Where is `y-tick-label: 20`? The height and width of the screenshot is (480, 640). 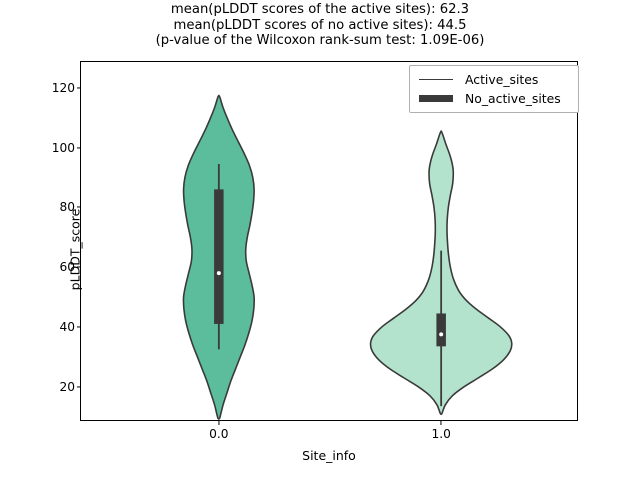 y-tick-label: 20 is located at coordinates (67, 386).